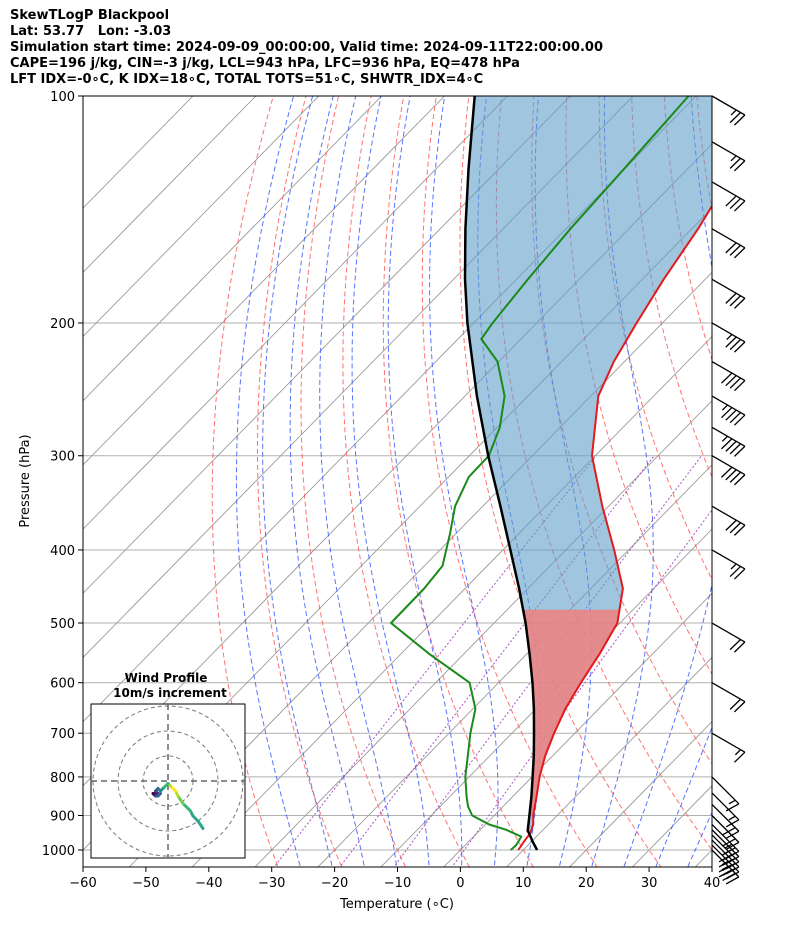 The height and width of the screenshot is (937, 794). I want to click on x-tick-label: 10, so click(523, 883).